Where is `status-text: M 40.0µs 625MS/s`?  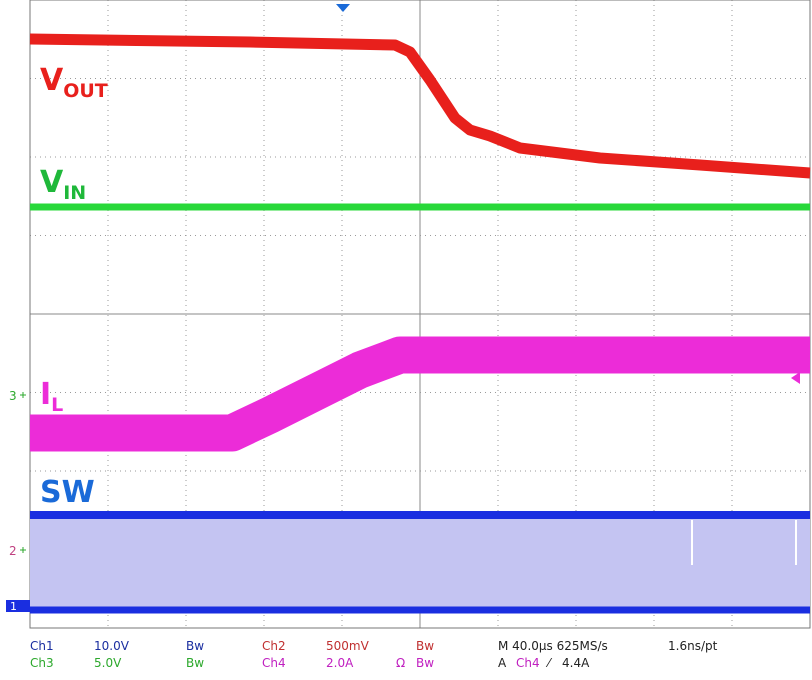
status-text: M 40.0µs 625MS/s is located at coordinates (553, 646).